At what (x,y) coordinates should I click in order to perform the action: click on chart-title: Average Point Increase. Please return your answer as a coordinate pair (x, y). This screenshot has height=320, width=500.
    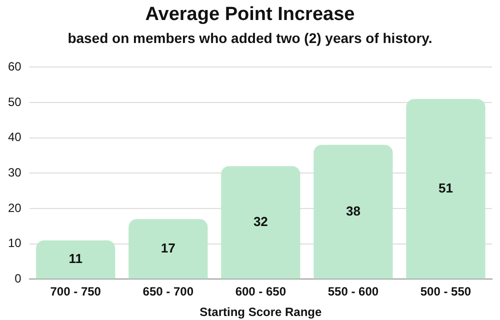
    Looking at the image, I should click on (250, 15).